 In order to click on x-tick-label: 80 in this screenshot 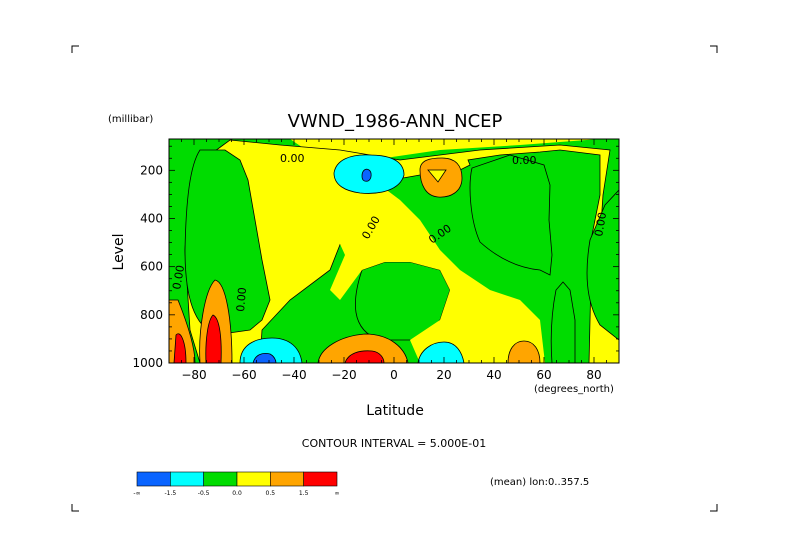, I will do `click(593, 375)`.